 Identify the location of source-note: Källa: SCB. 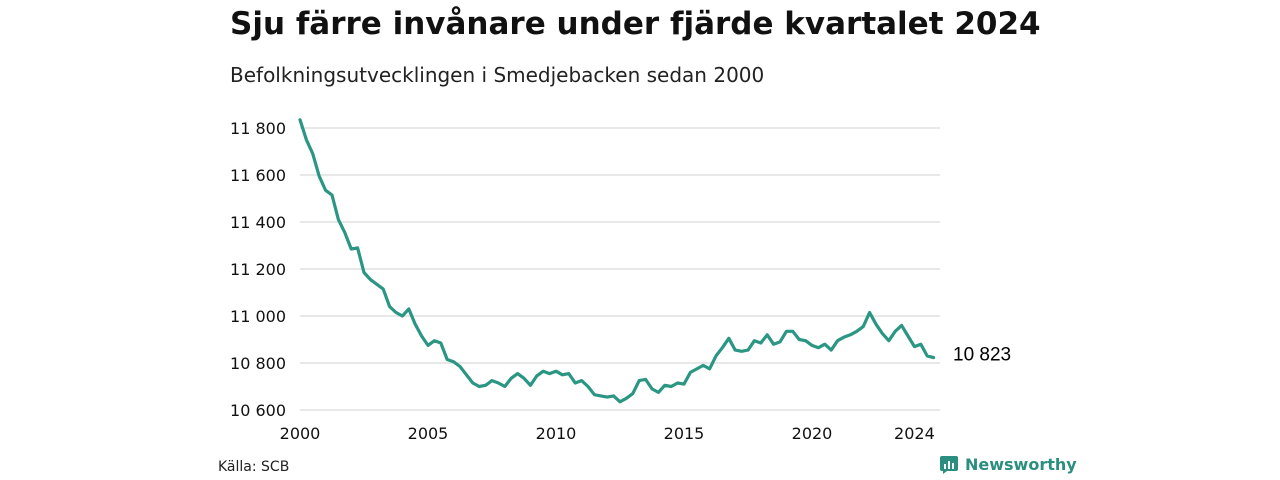
(254, 467).